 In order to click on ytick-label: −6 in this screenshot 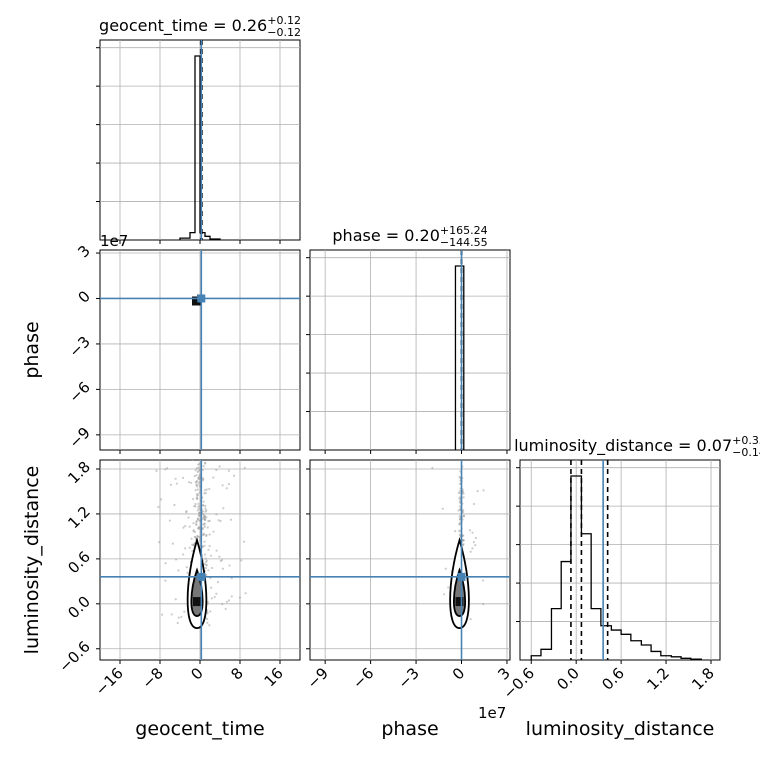, I will do `click(80, 392)`.